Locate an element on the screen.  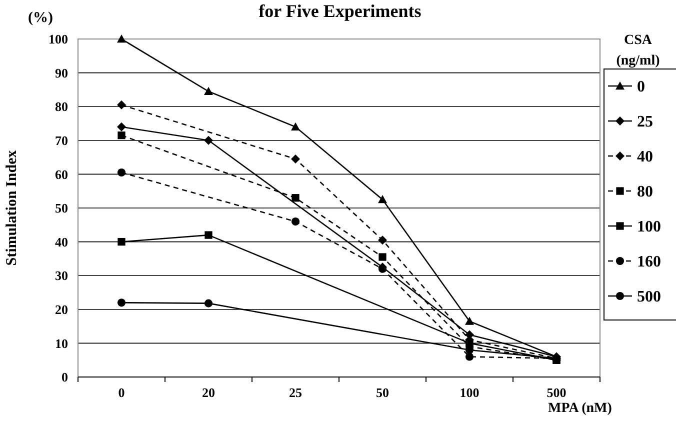
legend-label: 80 is located at coordinates (645, 192).